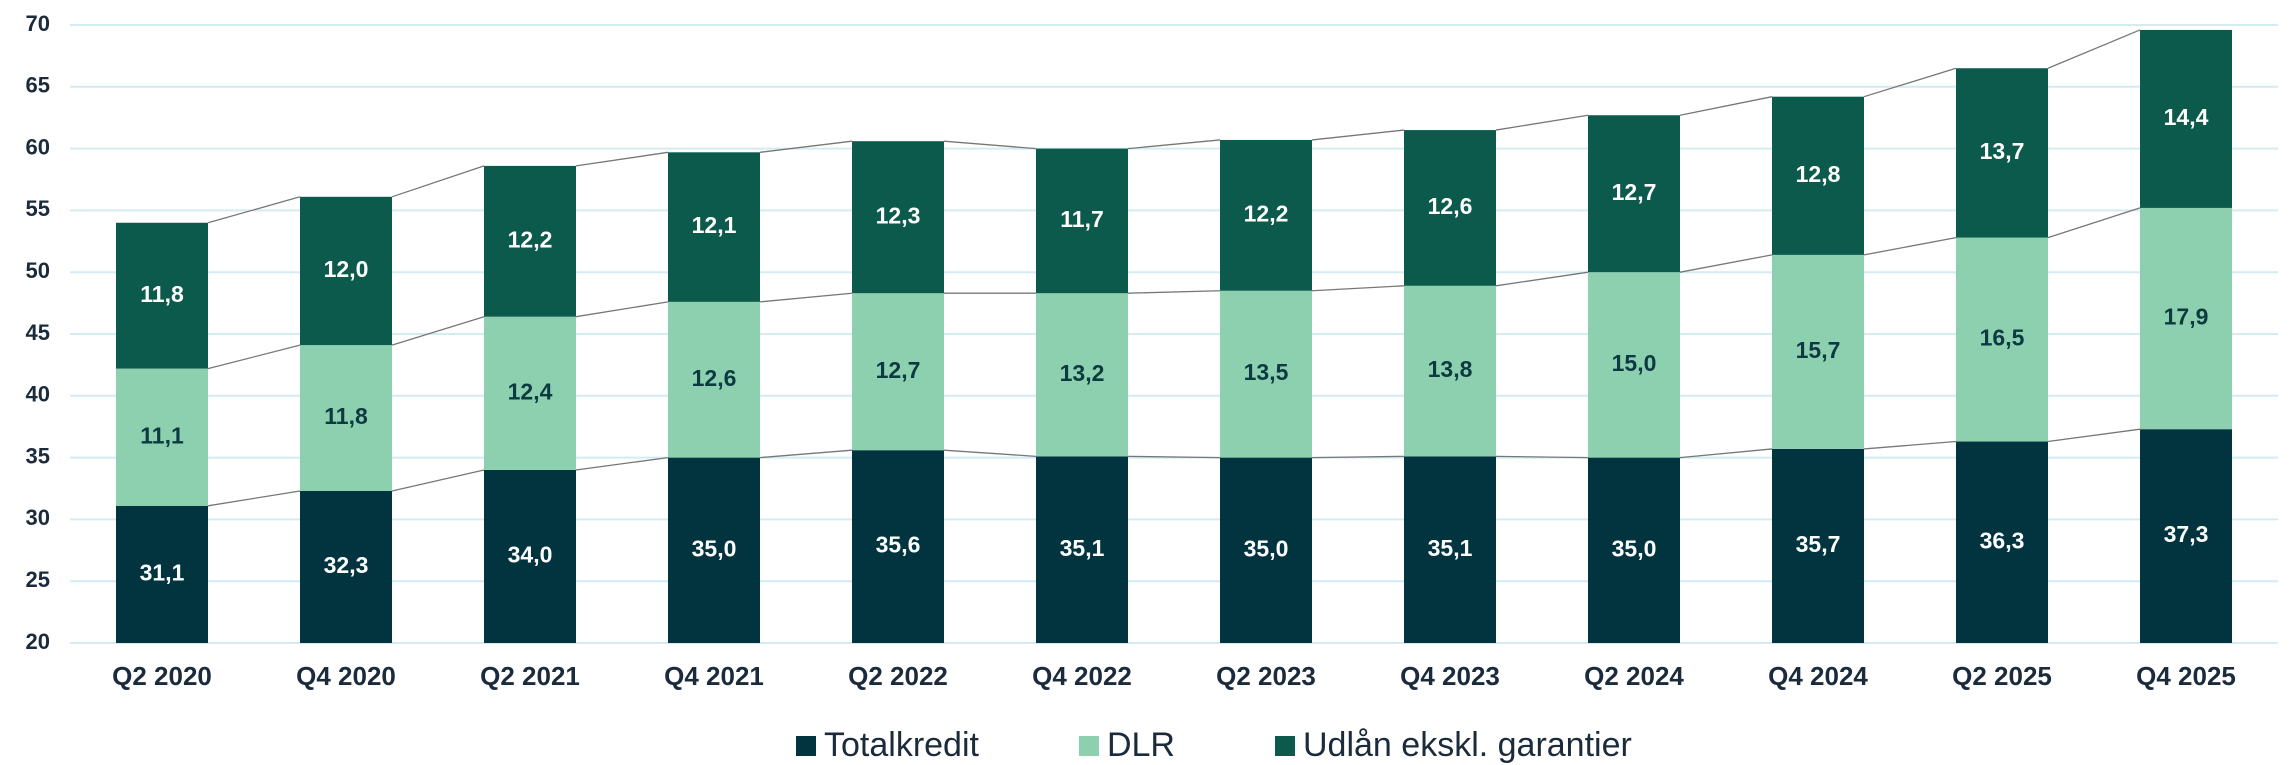 Image resolution: width=2290 pixels, height=765 pixels. I want to click on y-tick-label: 20, so click(38, 641).